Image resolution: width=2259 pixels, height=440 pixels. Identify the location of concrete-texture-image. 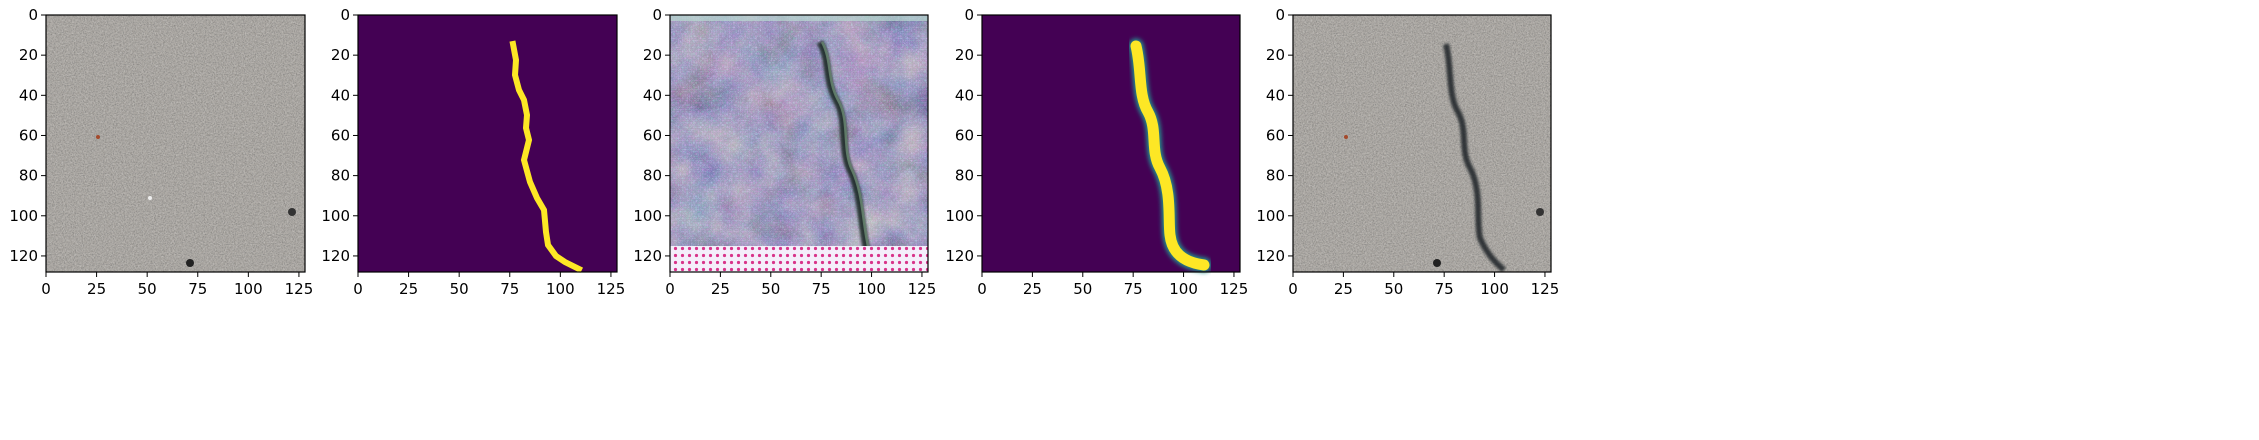
(175, 143).